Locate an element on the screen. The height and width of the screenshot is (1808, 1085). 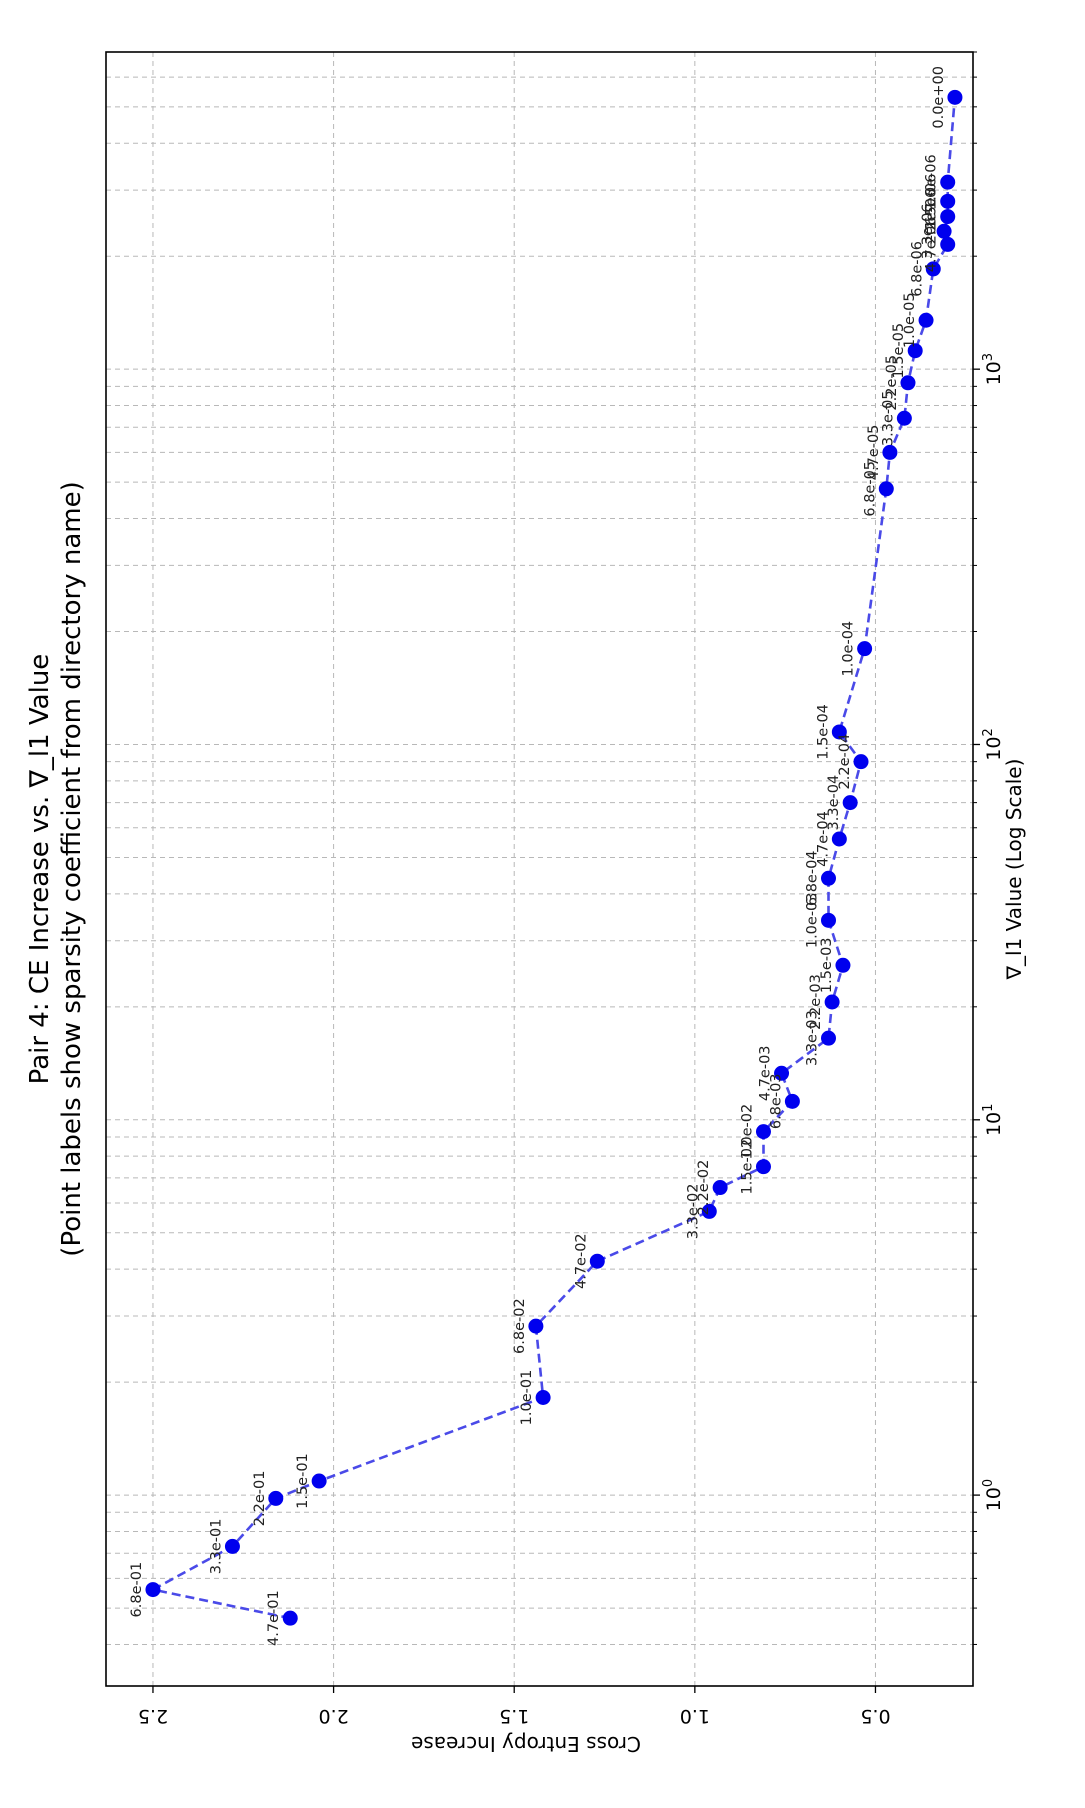
y-tick-label-group: 2.5 is located at coordinates (153, 1716).